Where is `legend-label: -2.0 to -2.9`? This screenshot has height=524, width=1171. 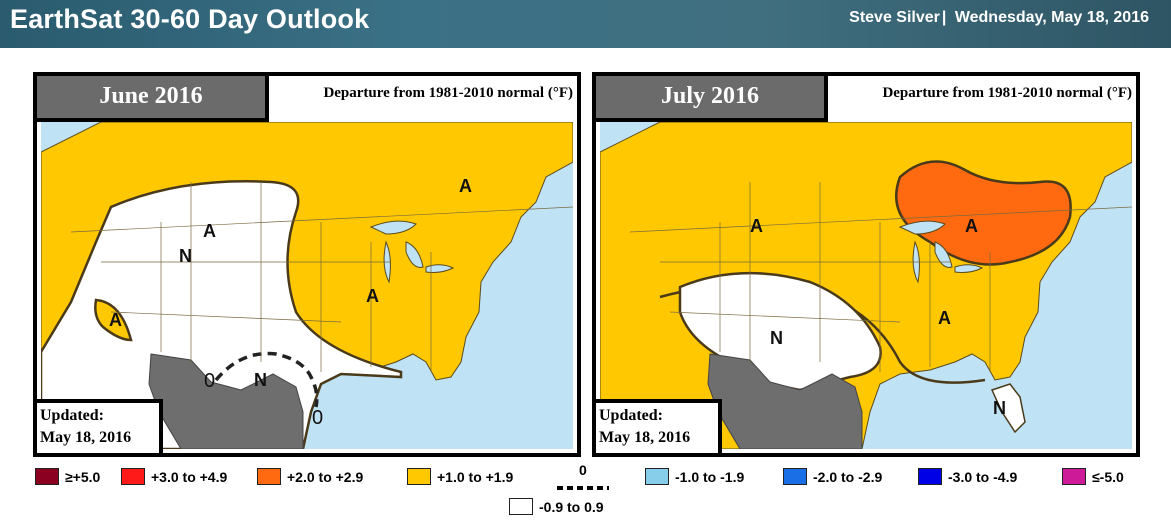
legend-label: -2.0 to -2.9 is located at coordinates (848, 476).